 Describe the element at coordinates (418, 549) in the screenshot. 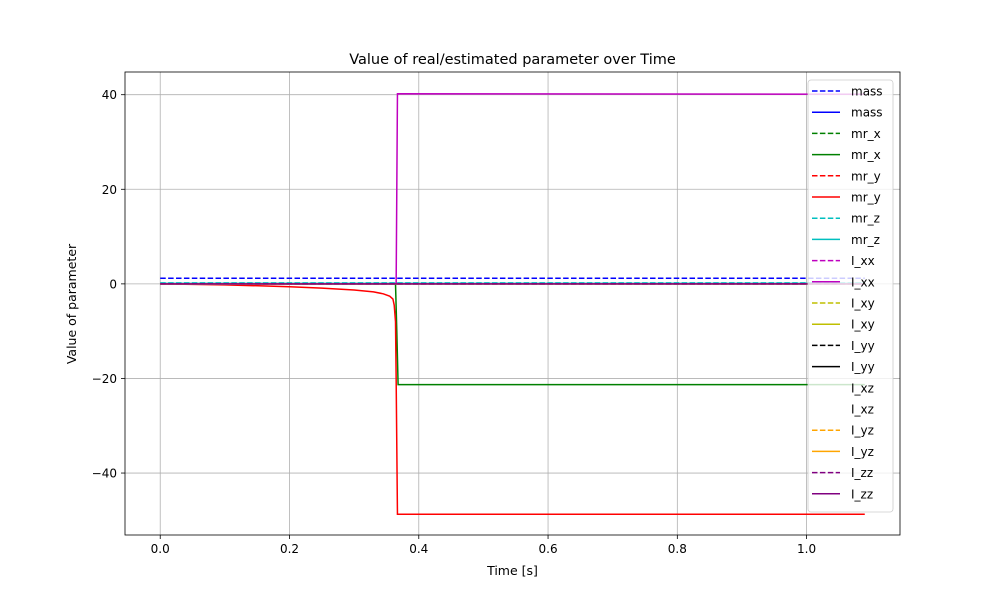

I see `x-tick-label: 0.4` at that location.